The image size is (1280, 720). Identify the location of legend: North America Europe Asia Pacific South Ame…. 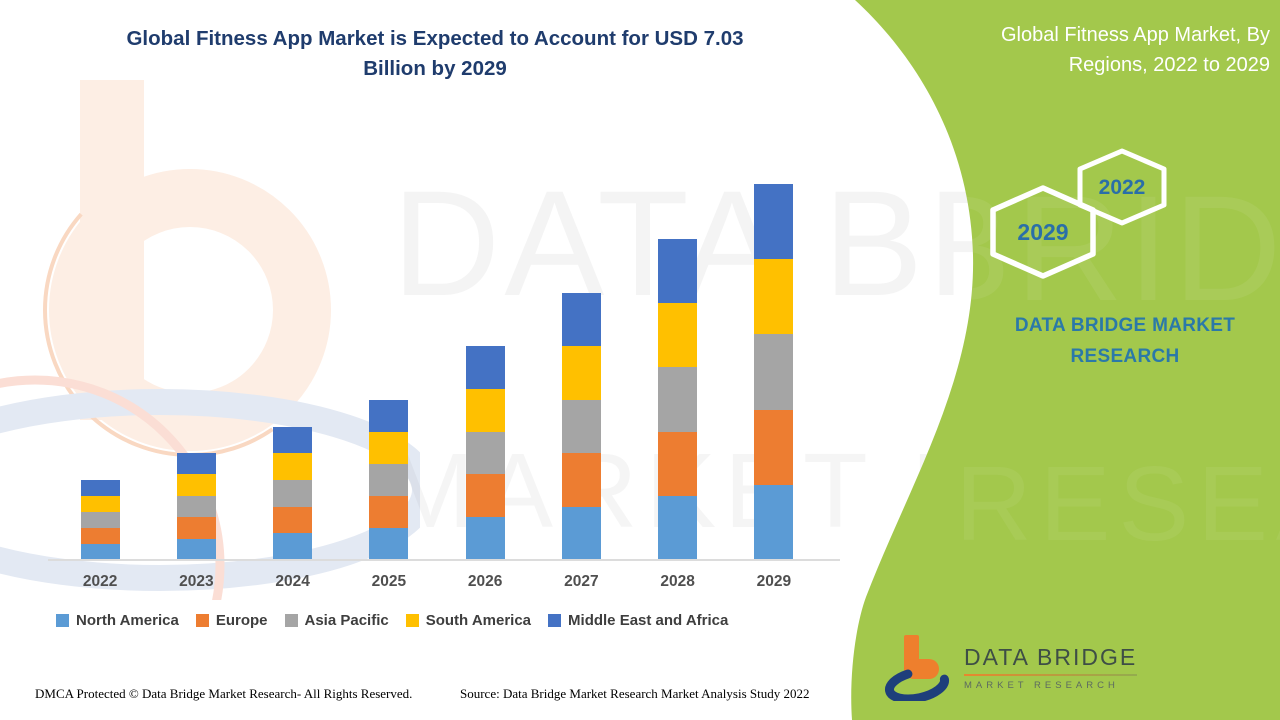
(392, 620).